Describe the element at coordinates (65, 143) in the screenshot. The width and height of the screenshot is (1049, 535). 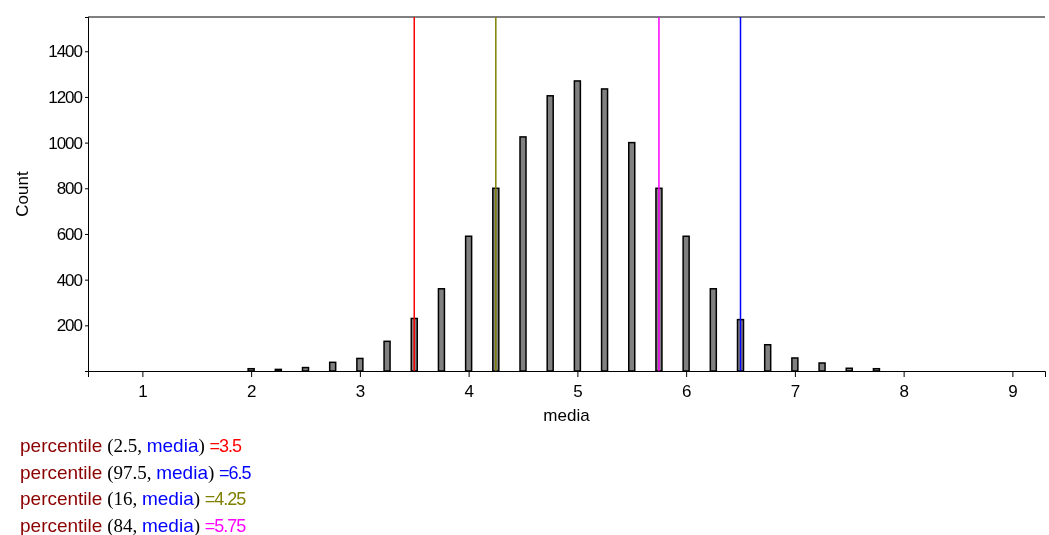
I see `y-tick-label: 1000` at that location.